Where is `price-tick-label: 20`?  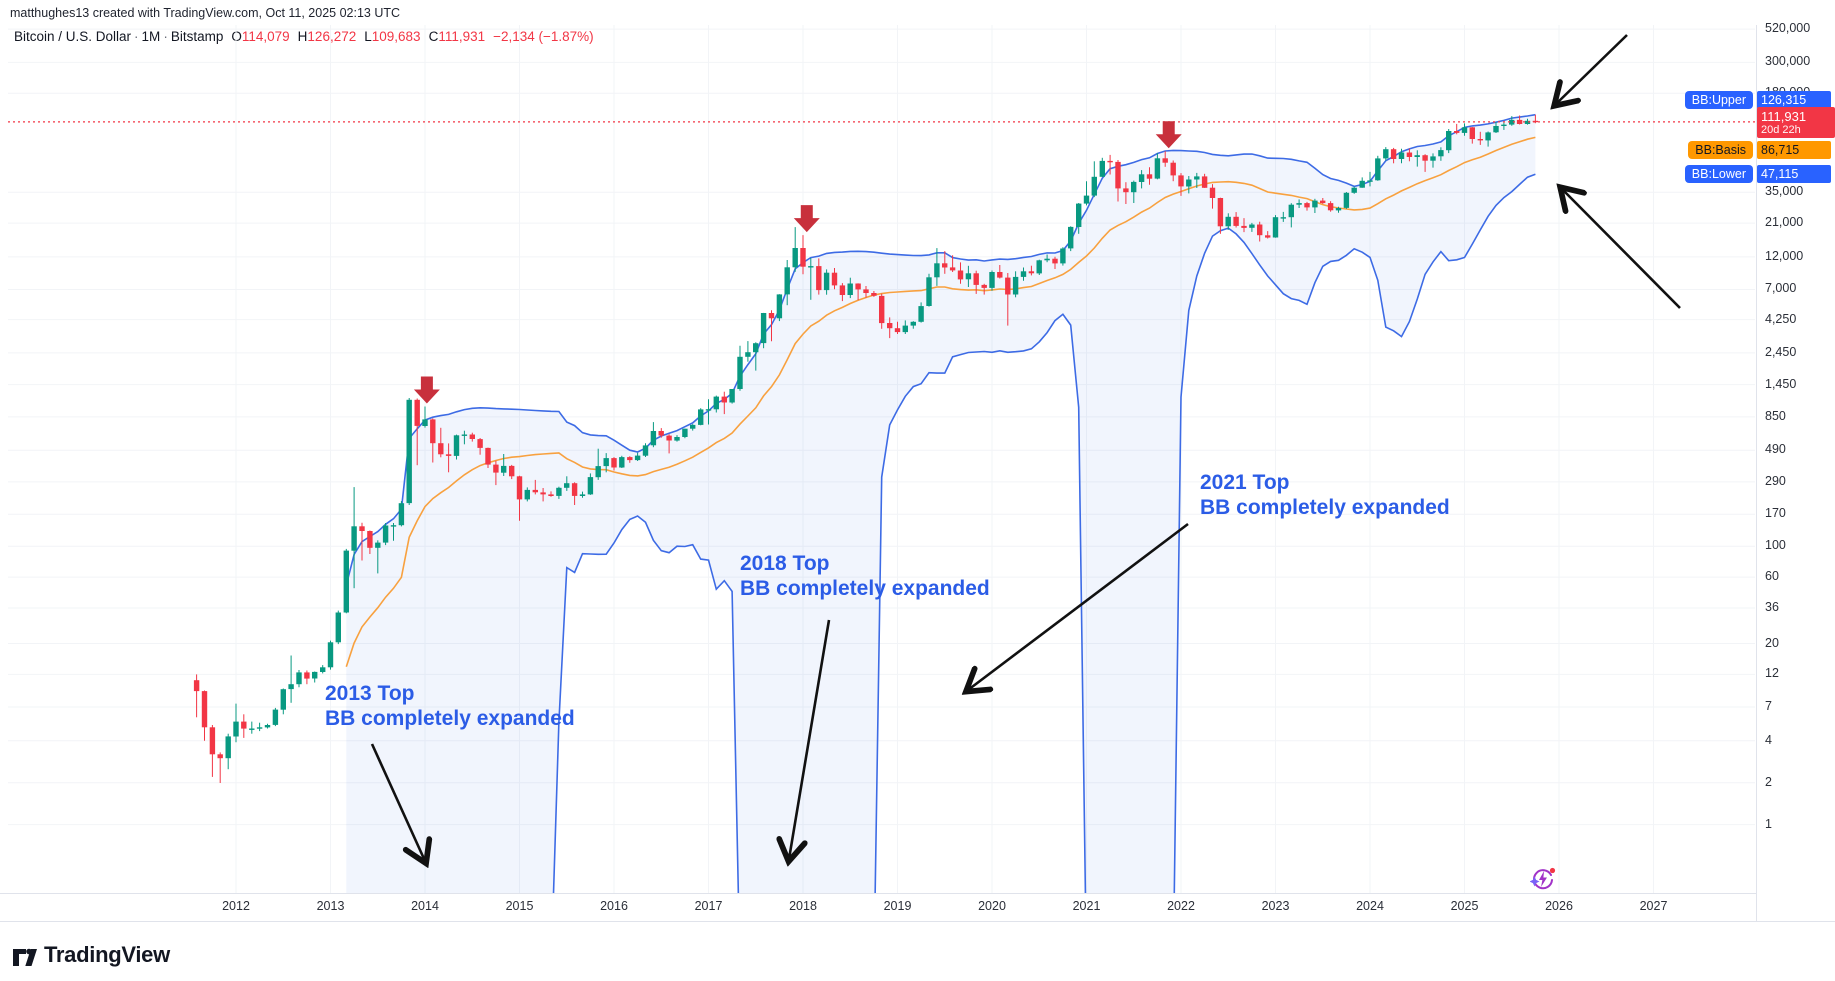 price-tick-label: 20 is located at coordinates (1772, 642).